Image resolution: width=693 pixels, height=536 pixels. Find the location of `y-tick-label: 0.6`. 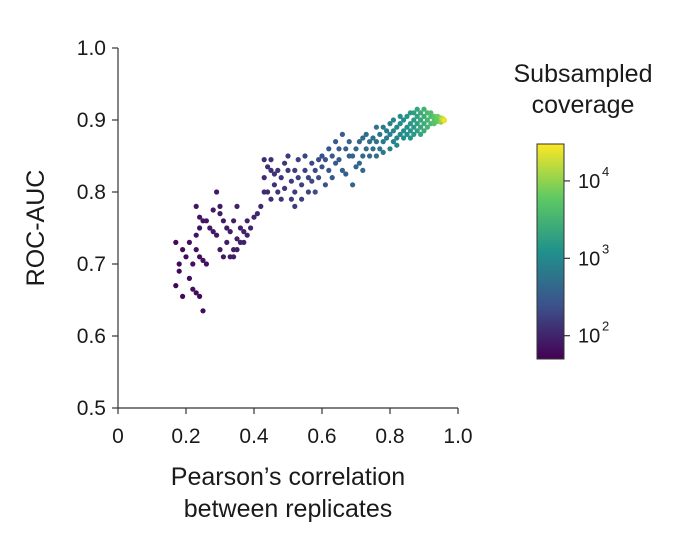

y-tick-label: 0.6 is located at coordinates (91, 336).